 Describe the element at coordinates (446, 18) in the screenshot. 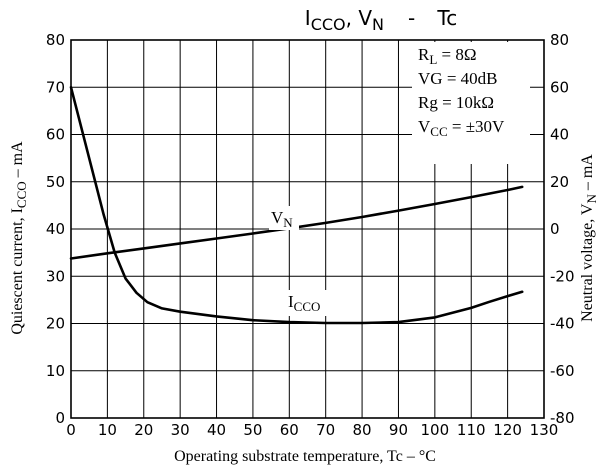

I see `title-part3: Tc` at that location.